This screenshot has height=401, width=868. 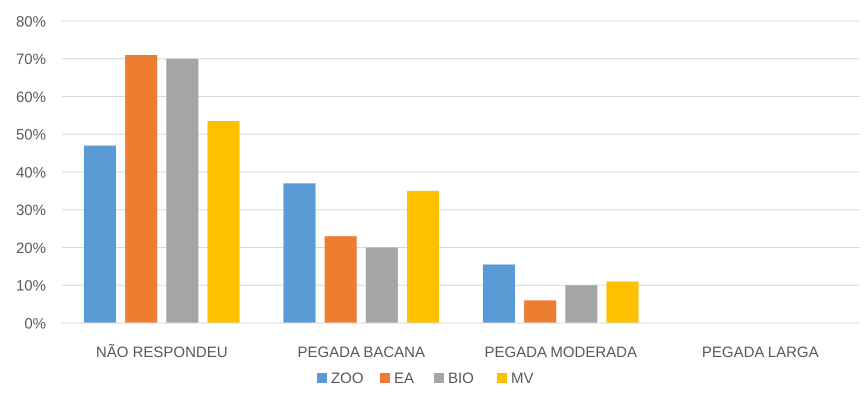 What do you see at coordinates (461, 378) in the screenshot?
I see `legend-label: BIO` at bounding box center [461, 378].